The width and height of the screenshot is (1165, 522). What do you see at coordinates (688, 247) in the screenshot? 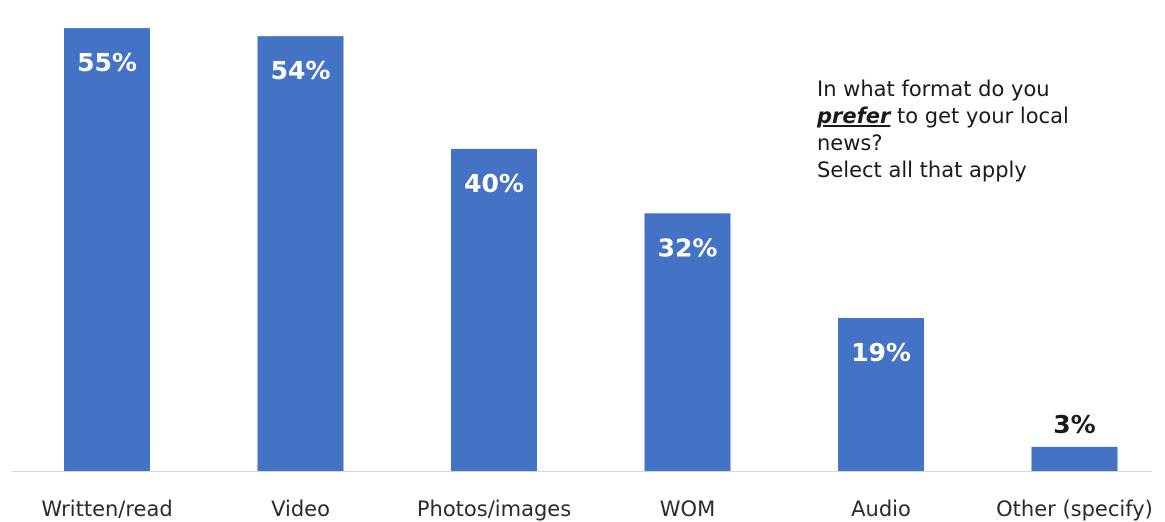
I see `data-label: 32%` at bounding box center [688, 247].